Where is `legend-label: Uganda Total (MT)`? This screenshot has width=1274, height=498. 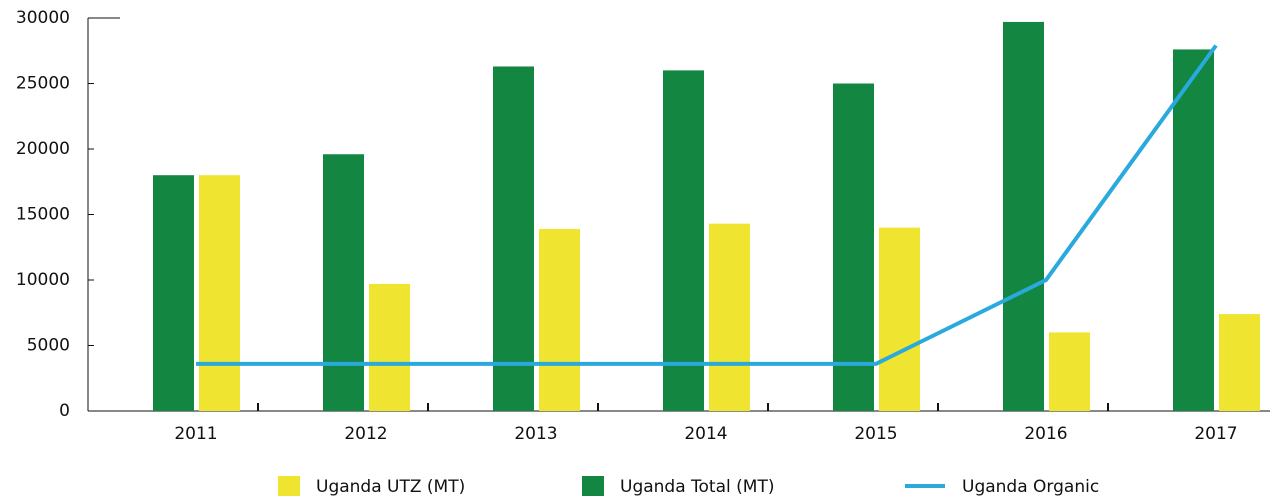
legend-label: Uganda Total (MT) is located at coordinates (697, 487).